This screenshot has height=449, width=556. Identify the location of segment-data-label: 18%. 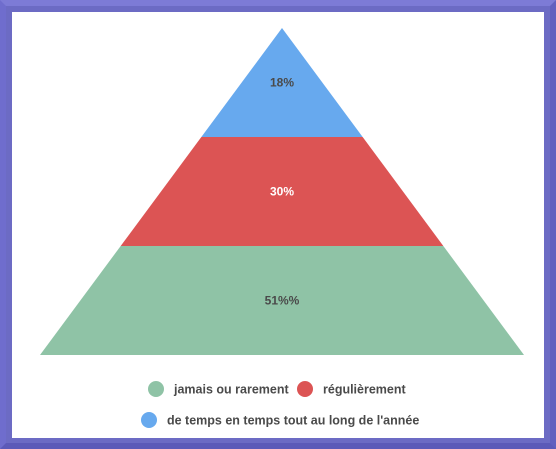
(282, 83).